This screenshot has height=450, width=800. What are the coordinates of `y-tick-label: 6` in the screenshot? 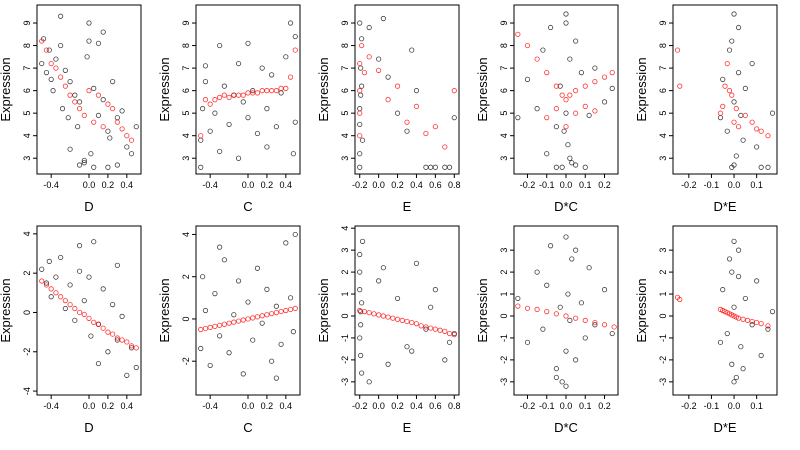 It's located at (27, 90).